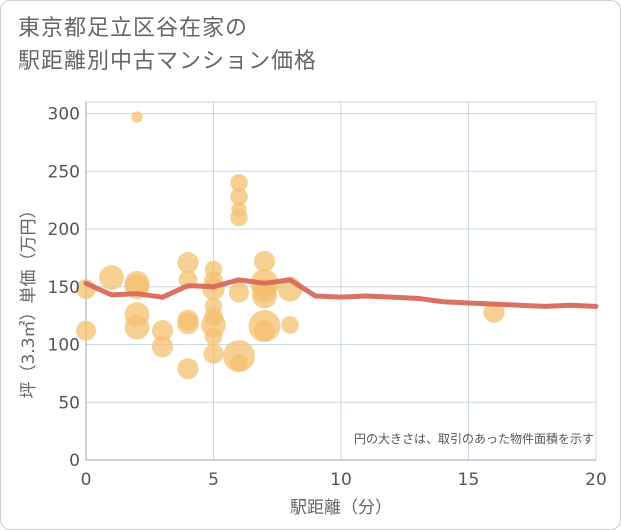  What do you see at coordinates (86, 480) in the screenshot?
I see `x-tick-label: 0` at bounding box center [86, 480].